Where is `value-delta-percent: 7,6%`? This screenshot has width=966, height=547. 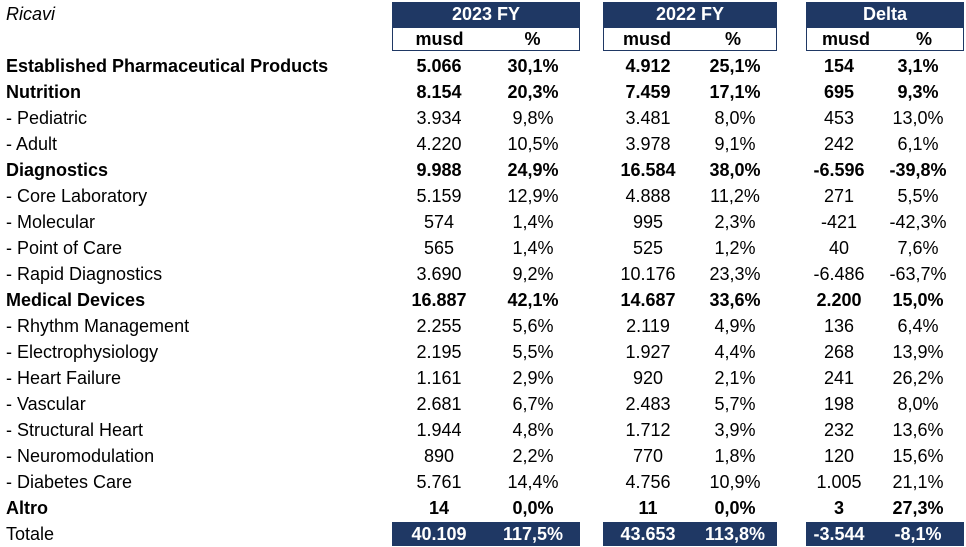
value-delta-percent: 7,6% is located at coordinates (918, 248).